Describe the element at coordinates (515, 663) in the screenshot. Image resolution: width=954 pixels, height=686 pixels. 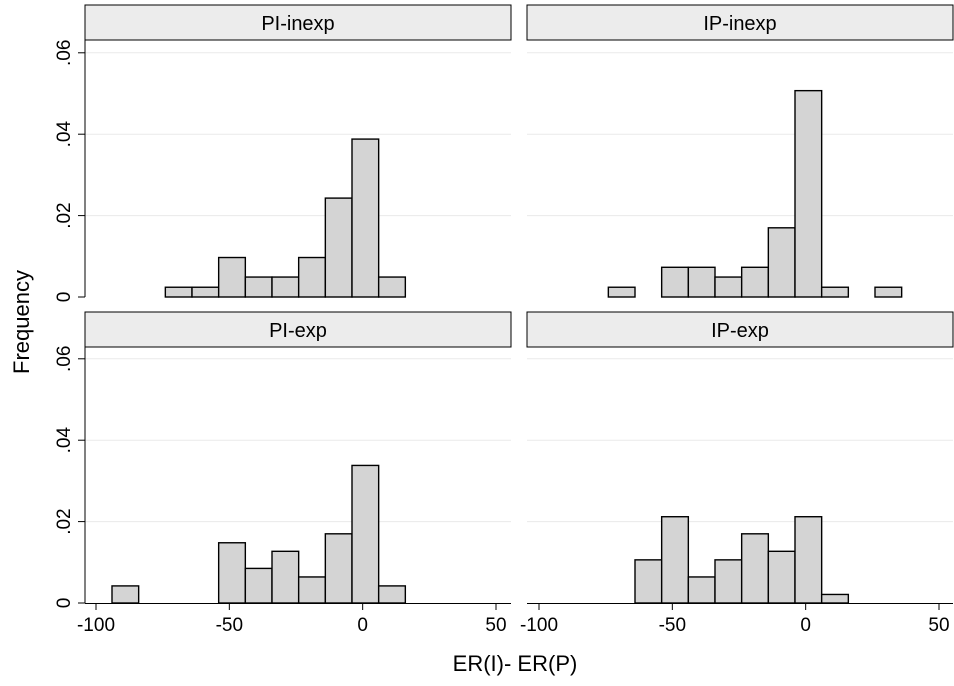
I see `x-axis-label: ER(I)- ER(P)` at that location.